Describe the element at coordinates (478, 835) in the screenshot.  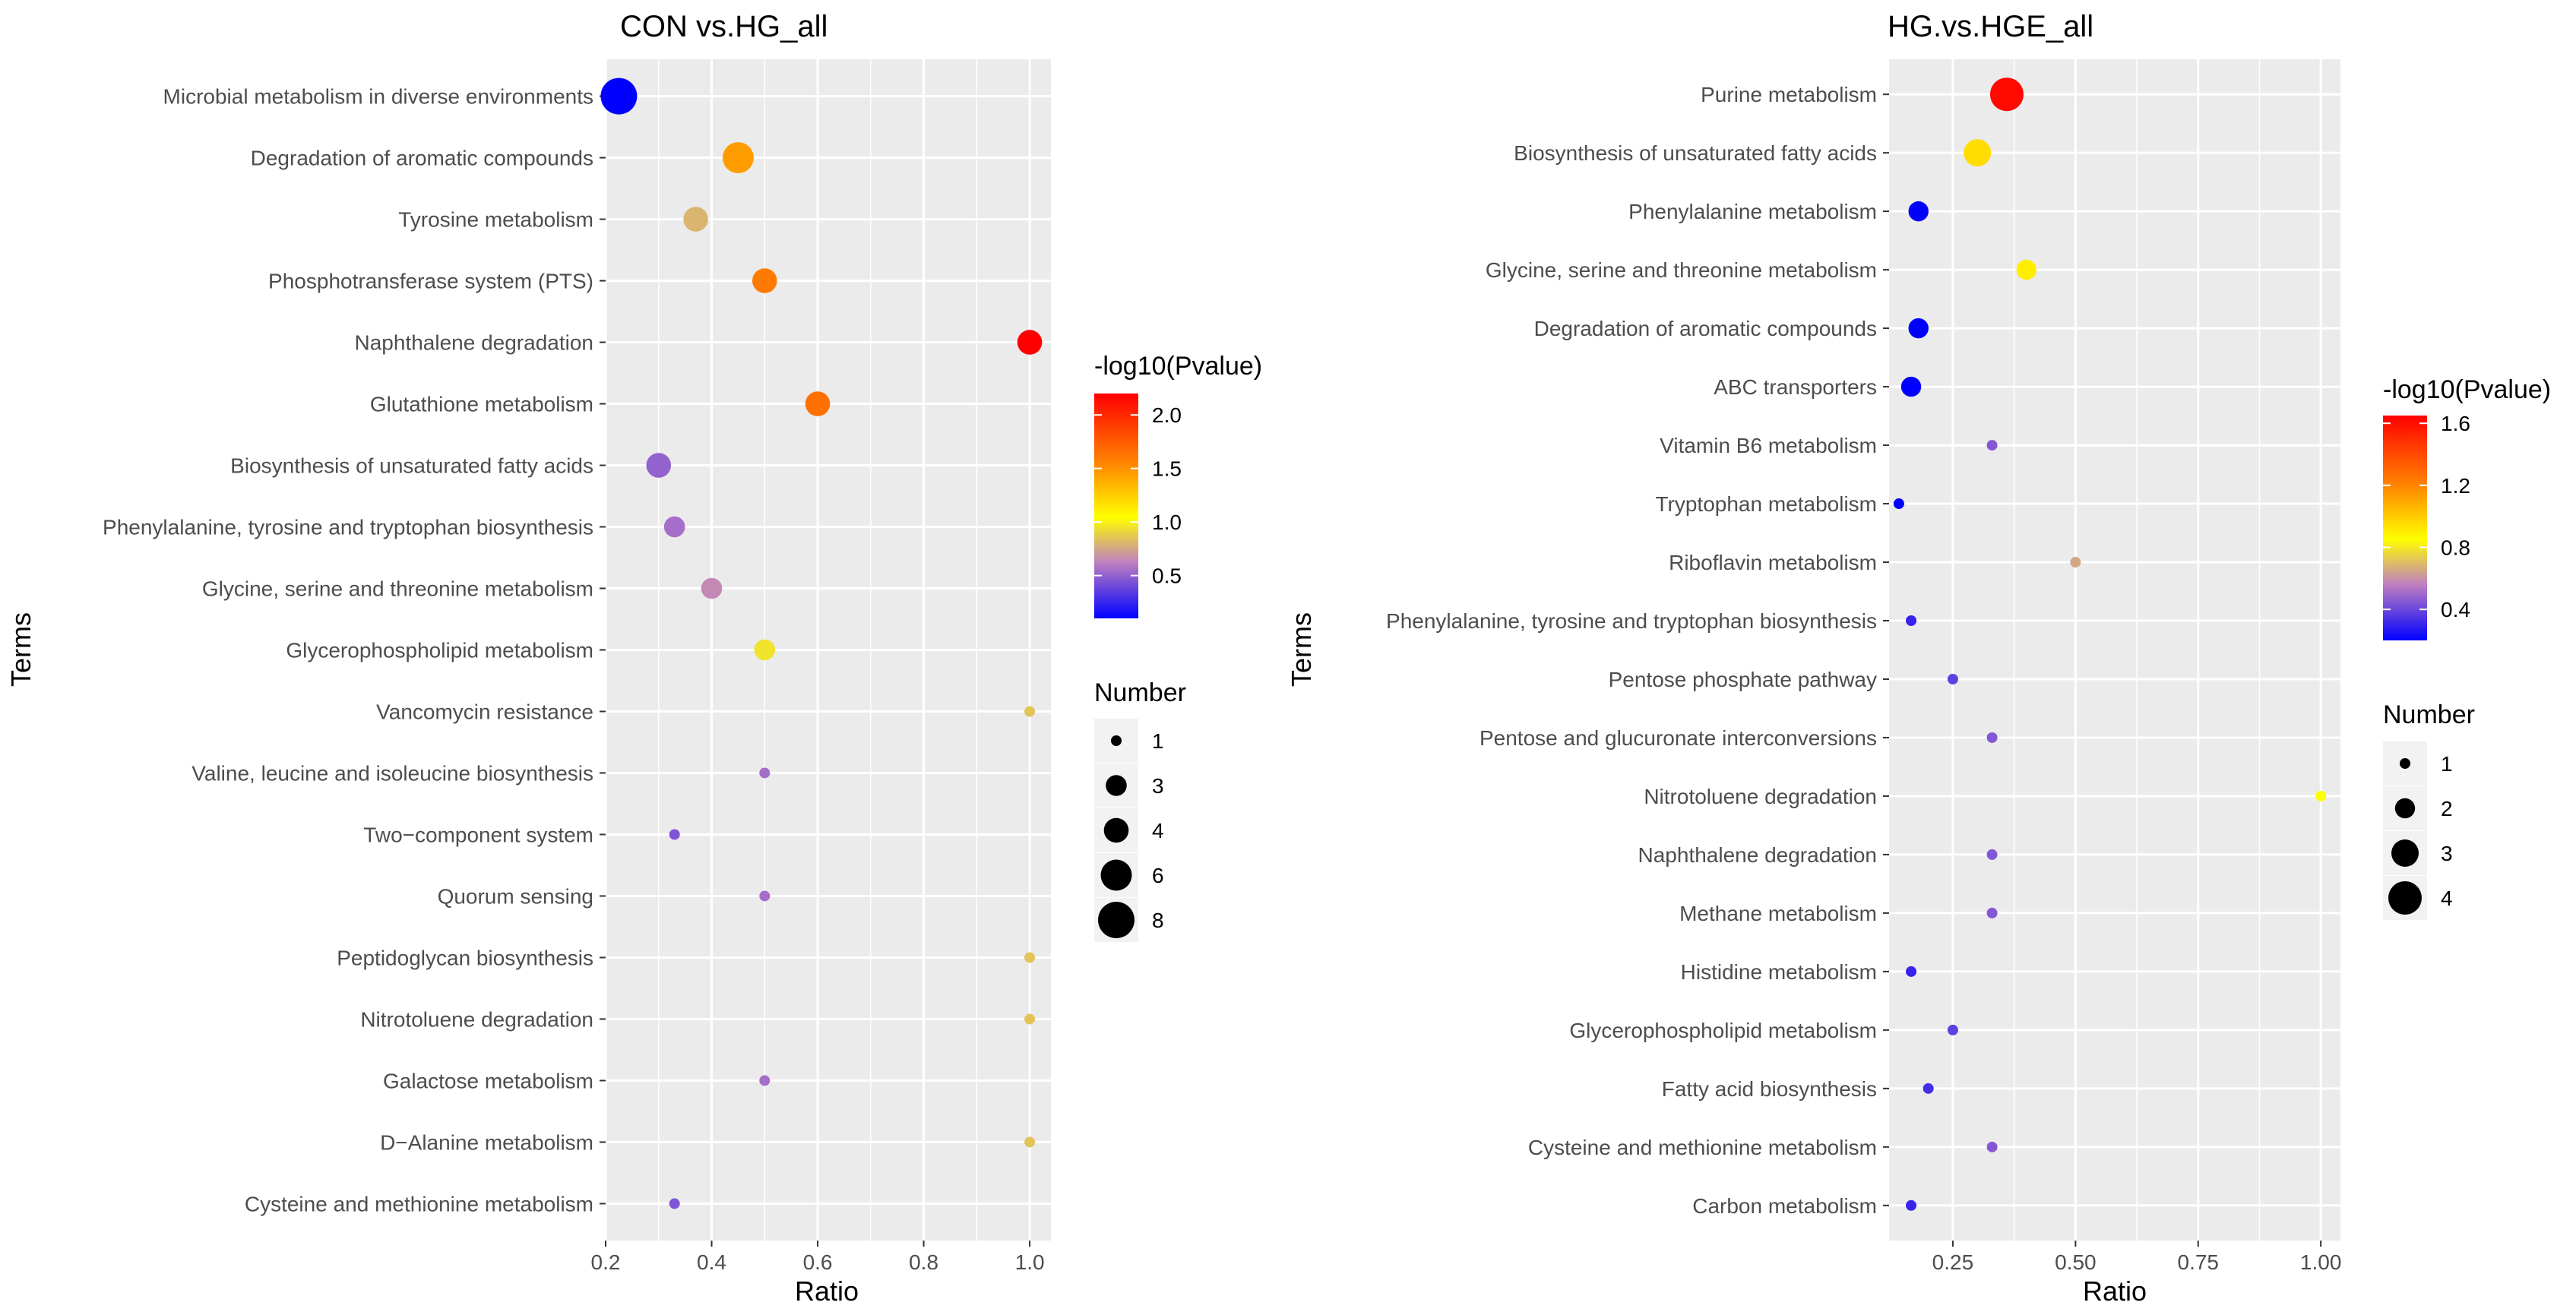
I see `term-label: Two−component system` at that location.